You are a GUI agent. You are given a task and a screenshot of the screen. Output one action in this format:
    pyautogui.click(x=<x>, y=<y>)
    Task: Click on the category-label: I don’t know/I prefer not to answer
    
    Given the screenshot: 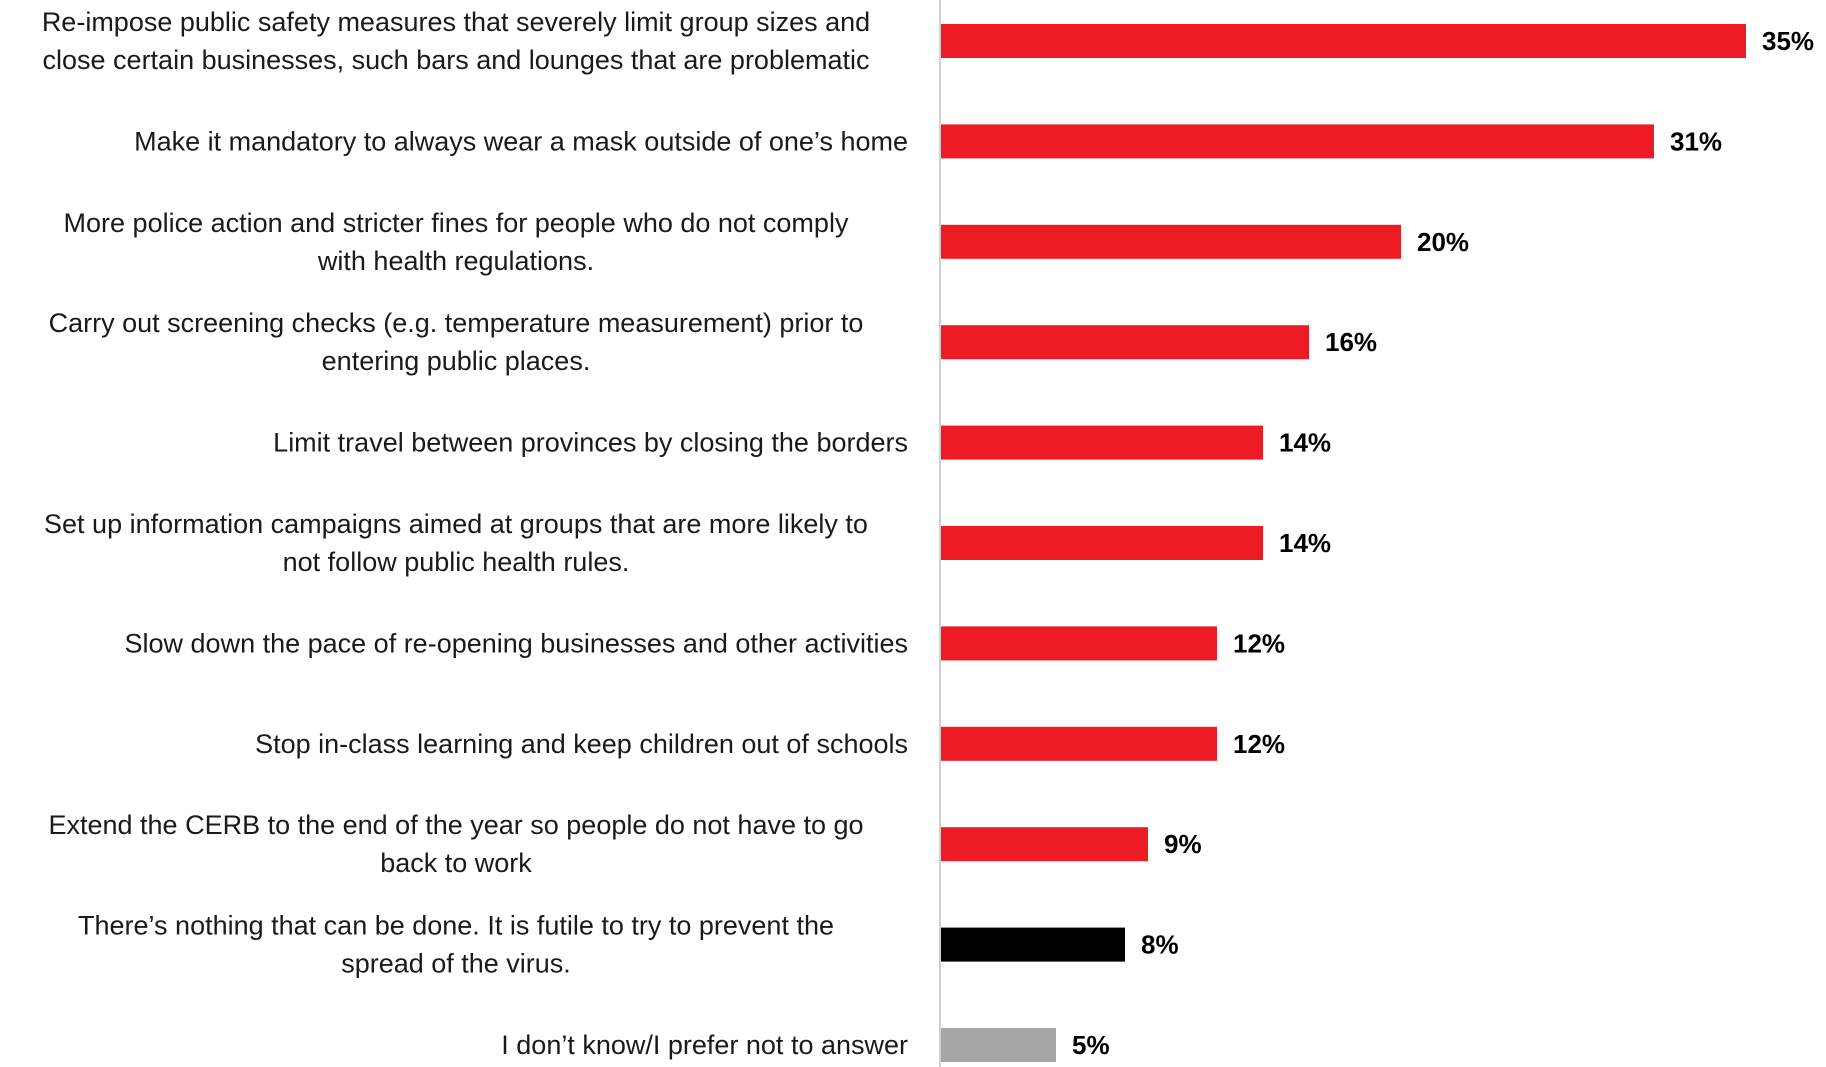 What is the action you would take?
    pyautogui.click(x=704, y=1045)
    